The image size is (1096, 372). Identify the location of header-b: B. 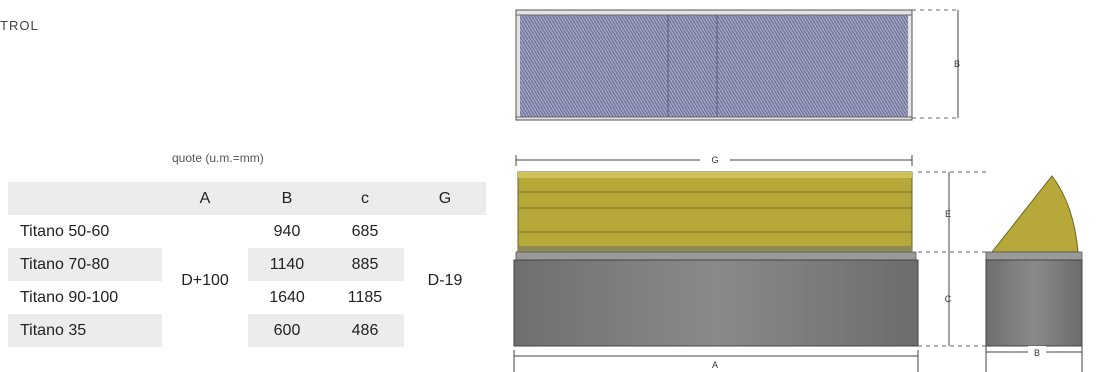
(287, 198).